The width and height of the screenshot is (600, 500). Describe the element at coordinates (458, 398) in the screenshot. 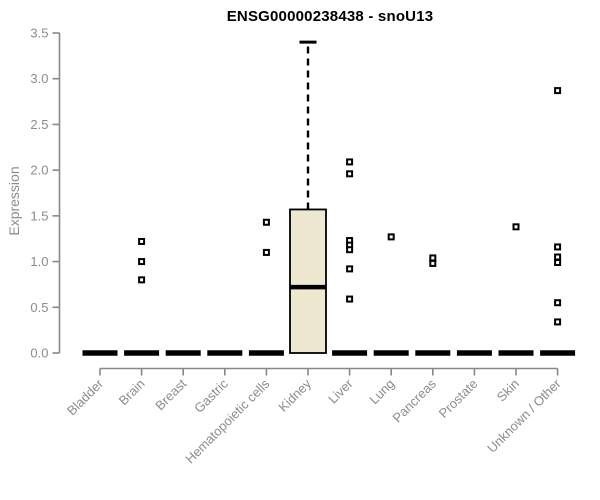

I see `x-category-label: Prostate` at that location.